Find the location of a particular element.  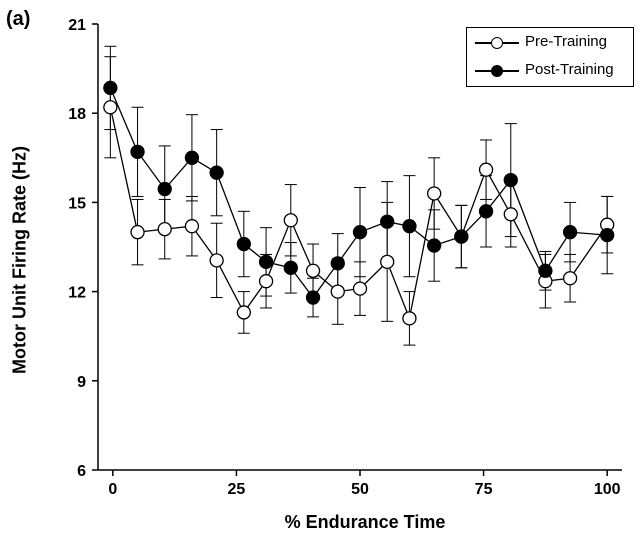

y-tick-label: 6 is located at coordinates (81, 471).